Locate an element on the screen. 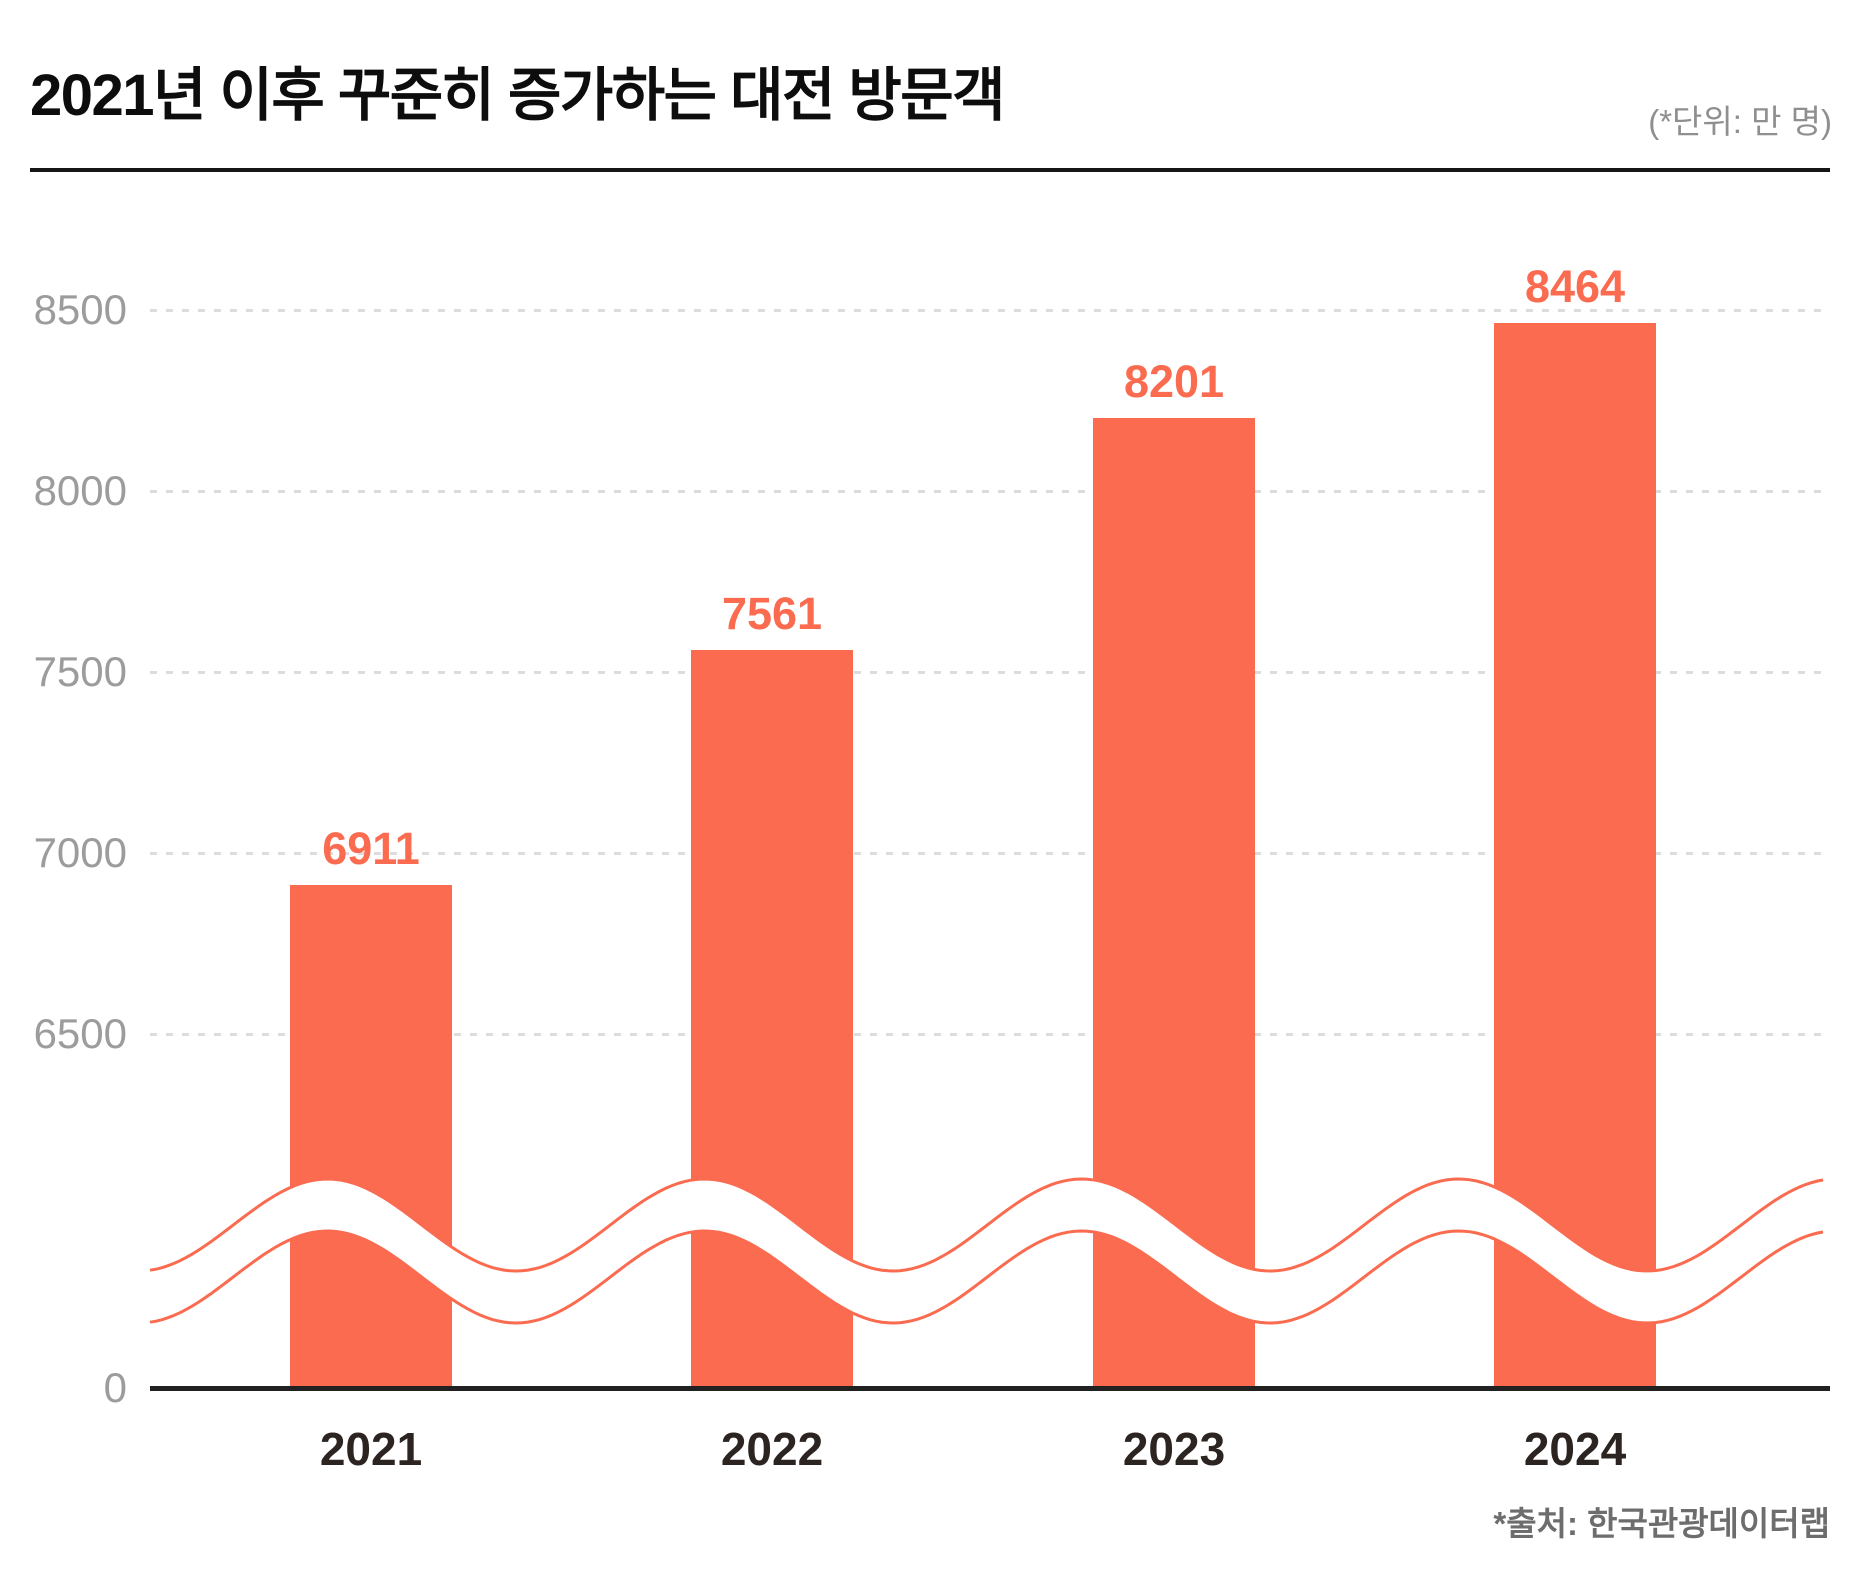  x-axis-label-2024: 2024 is located at coordinates (1575, 1449).